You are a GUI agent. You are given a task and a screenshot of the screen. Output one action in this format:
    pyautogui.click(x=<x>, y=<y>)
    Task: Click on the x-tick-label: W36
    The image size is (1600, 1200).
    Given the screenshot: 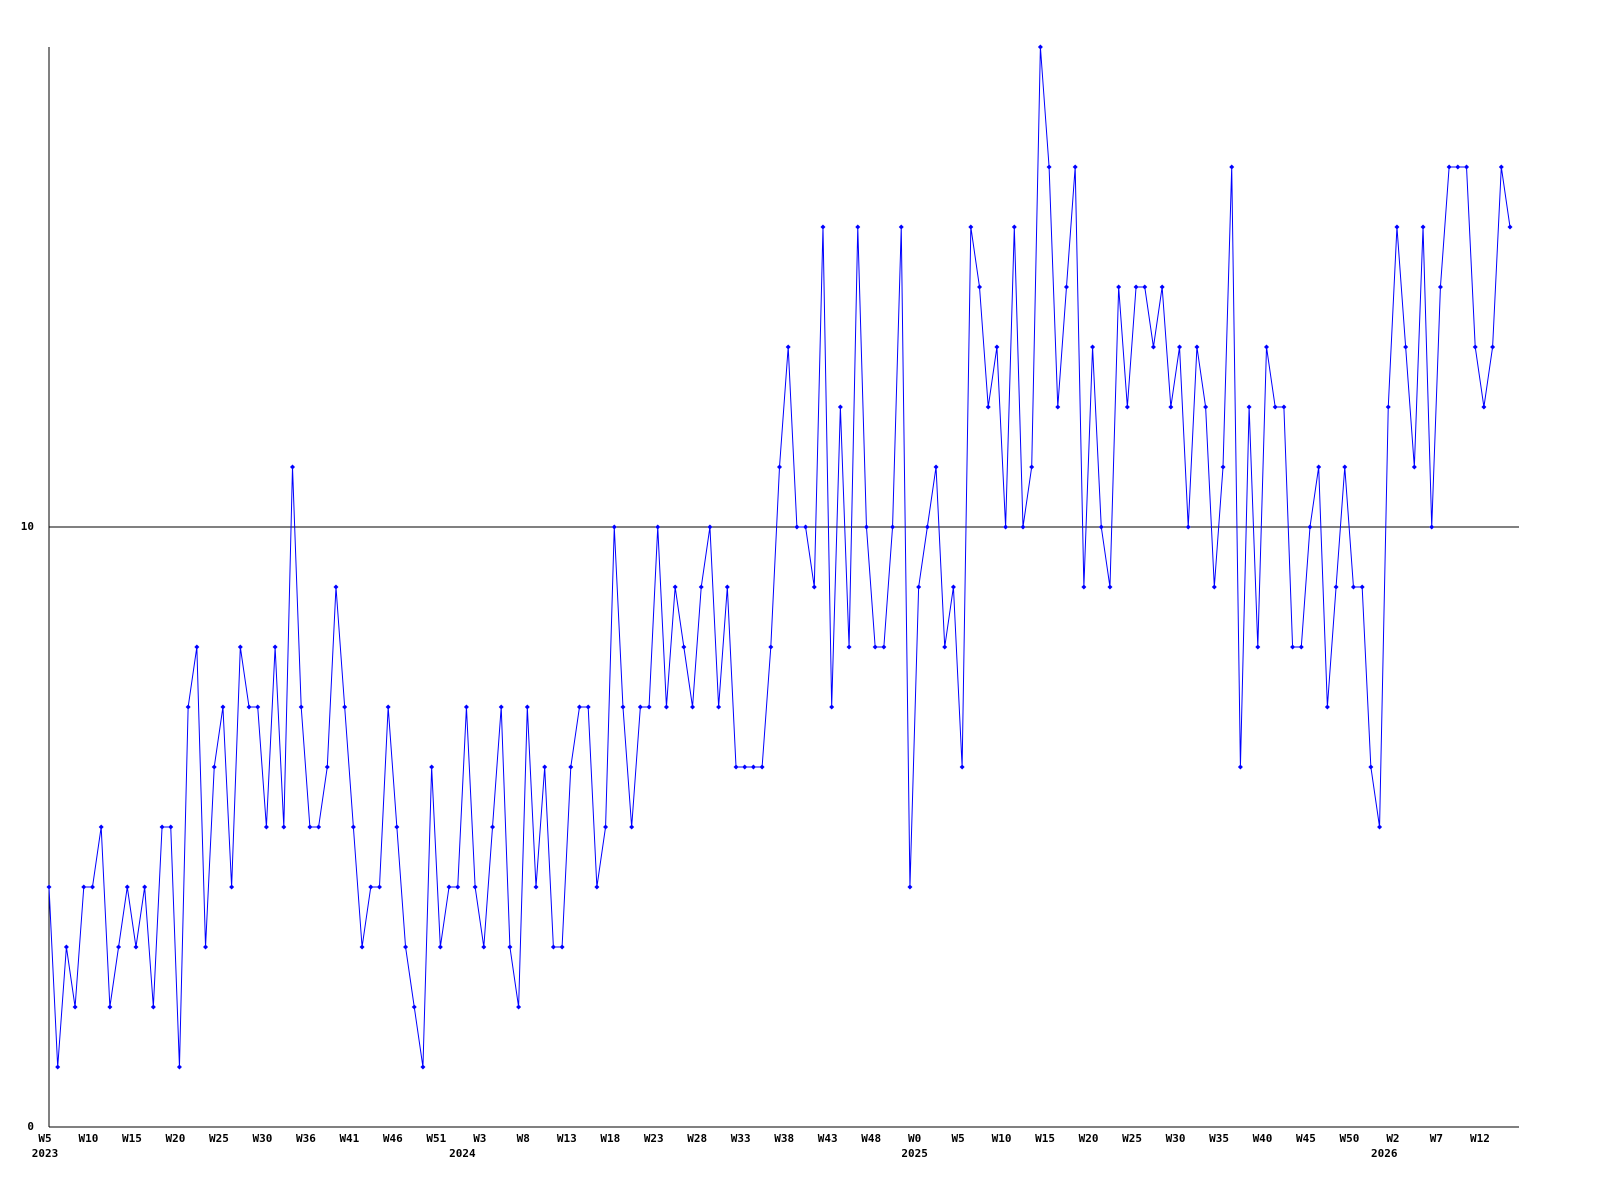 What is the action you would take?
    pyautogui.click(x=306, y=1138)
    